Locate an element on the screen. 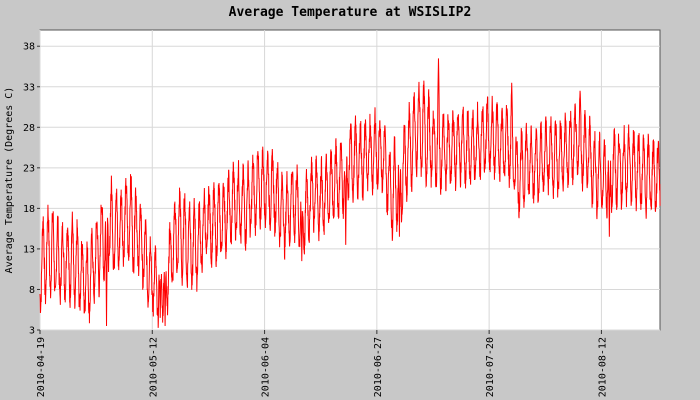 Image resolution: width=700 pixels, height=400 pixels. y-axis-label: Average Temperature (Degrees C) is located at coordinates (9, 180).